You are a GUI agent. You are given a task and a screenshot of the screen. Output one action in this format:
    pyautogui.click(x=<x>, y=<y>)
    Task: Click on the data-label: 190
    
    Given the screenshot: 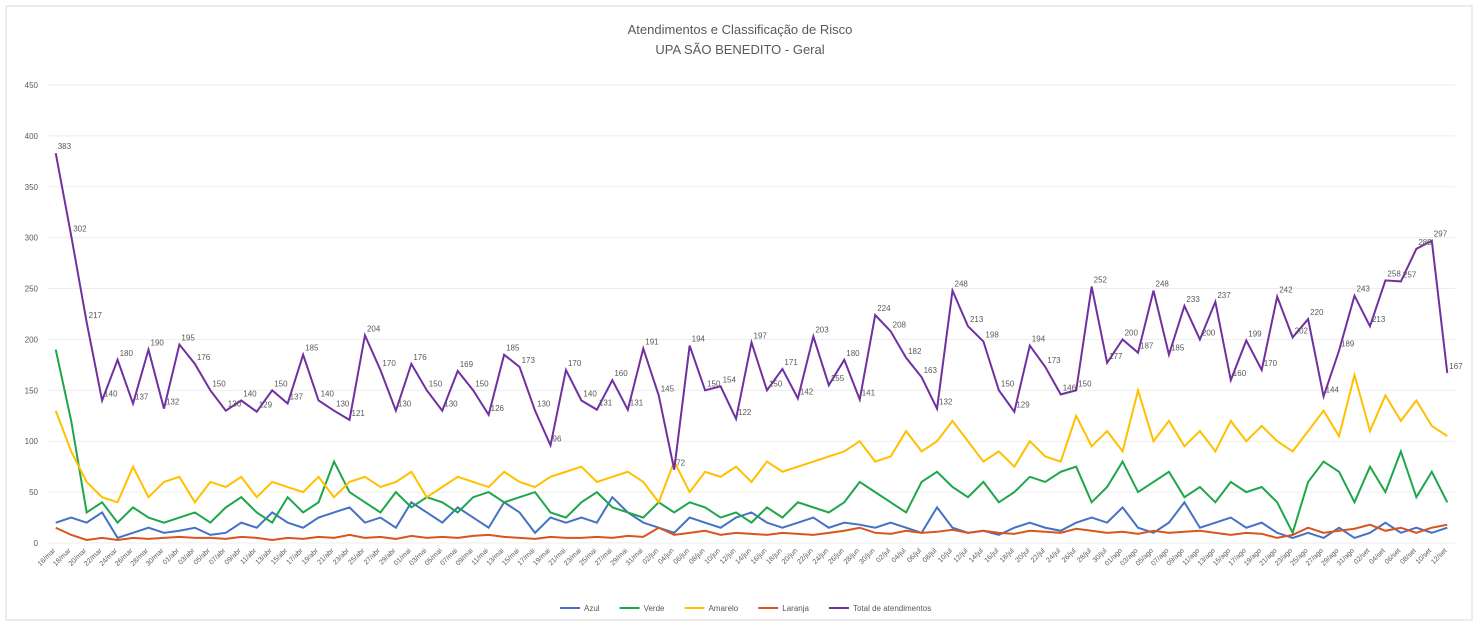 What is the action you would take?
    pyautogui.click(x=158, y=343)
    